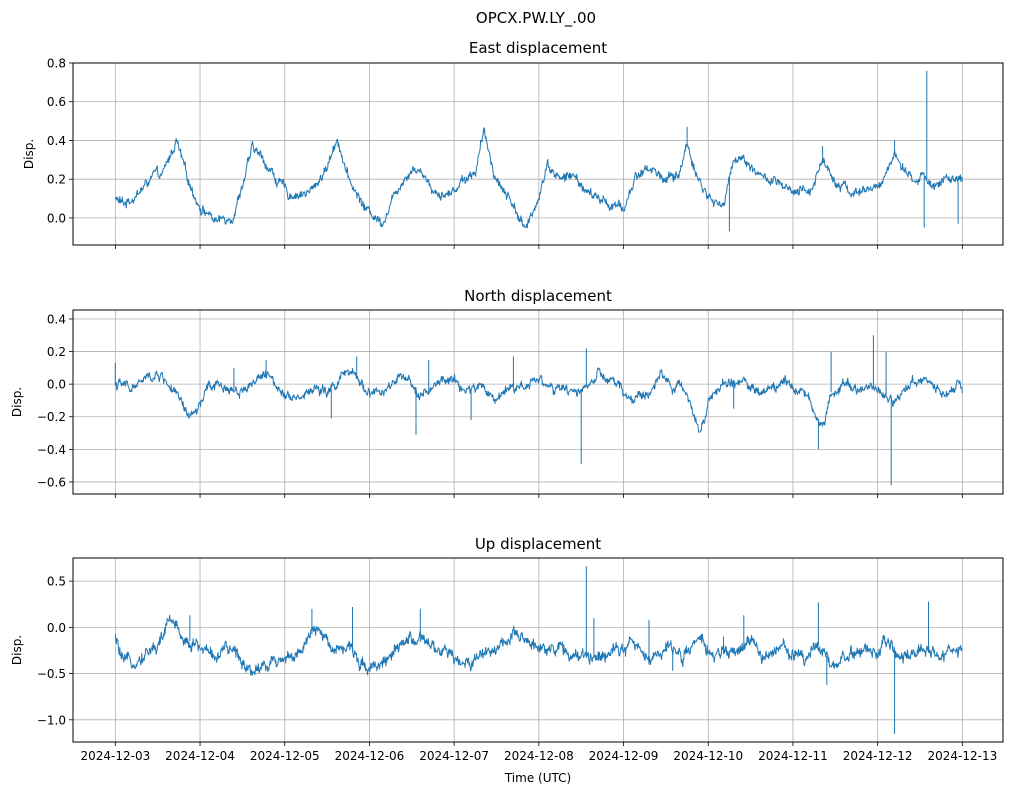 The height and width of the screenshot is (795, 1012). What do you see at coordinates (200, 756) in the screenshot?
I see `x-tick-label: 2024-12-04` at bounding box center [200, 756].